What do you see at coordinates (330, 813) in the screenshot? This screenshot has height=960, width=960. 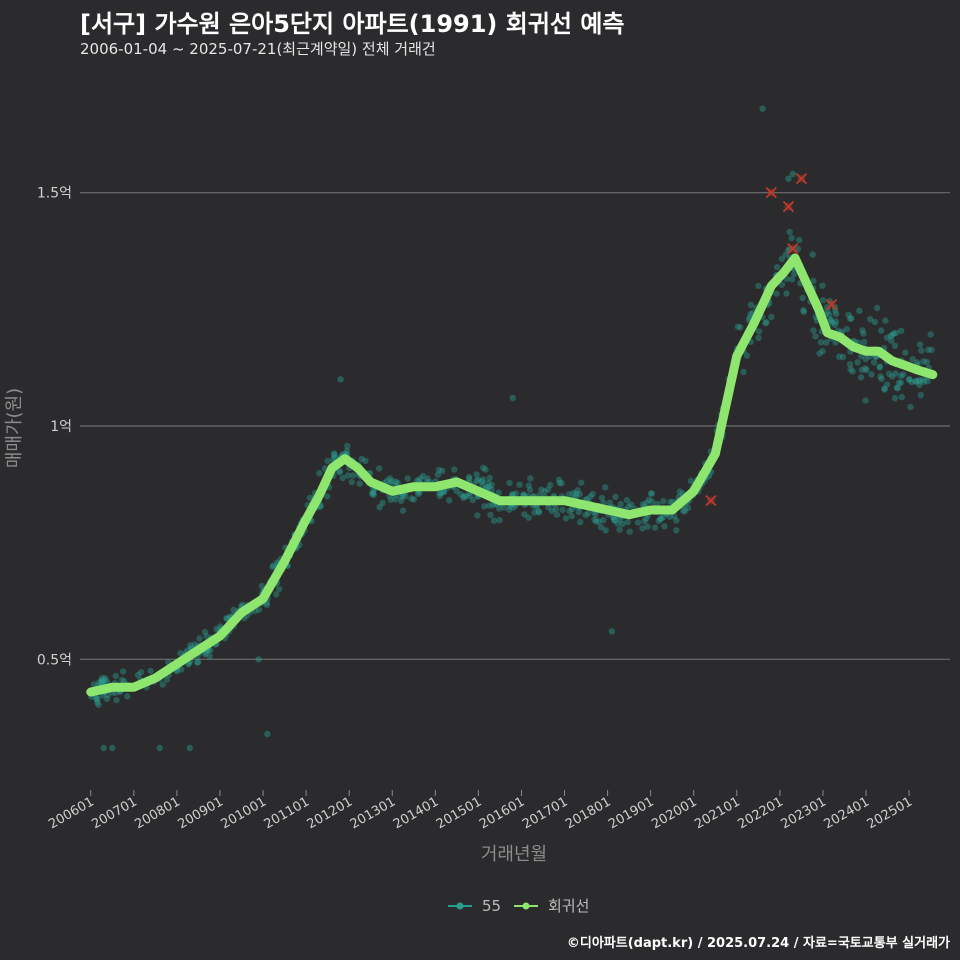 I see `x-tick-label: 201201` at bounding box center [330, 813].